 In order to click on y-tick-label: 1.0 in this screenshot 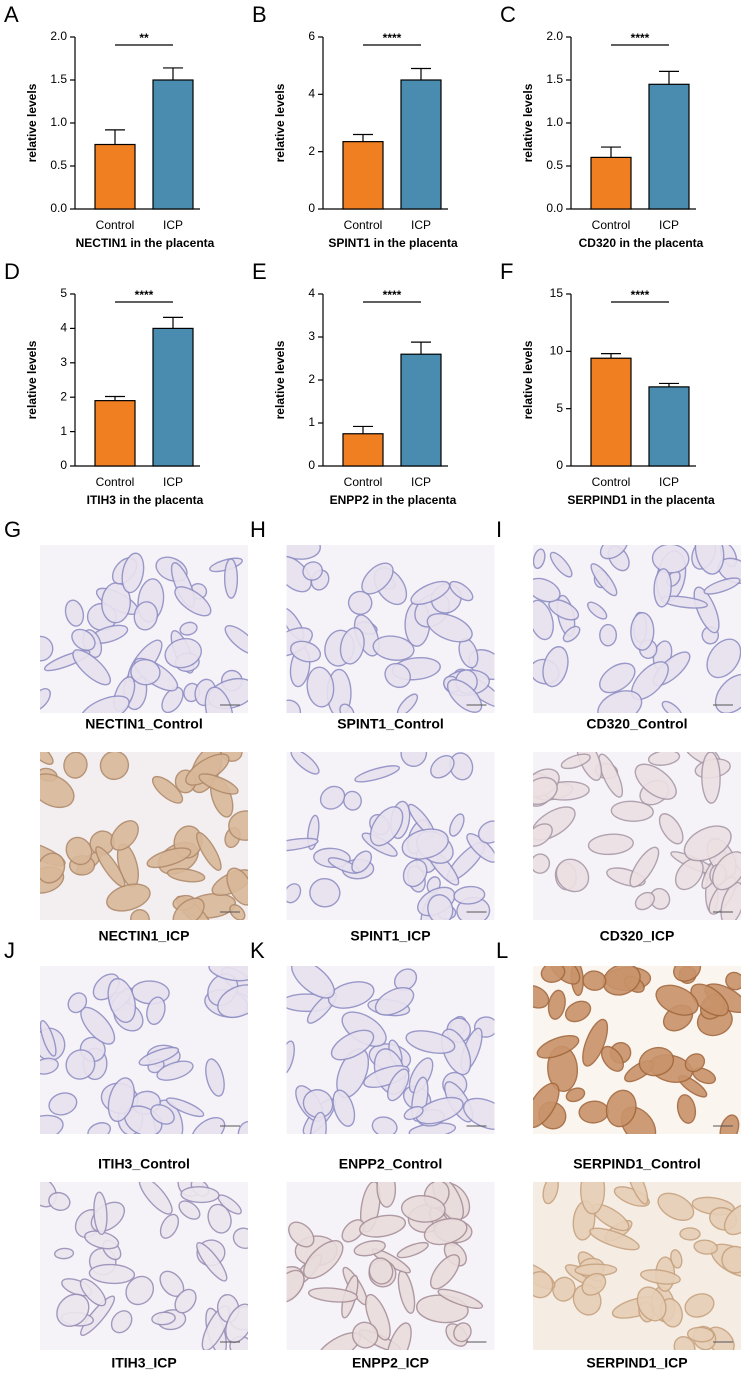, I will do `click(554, 122)`.